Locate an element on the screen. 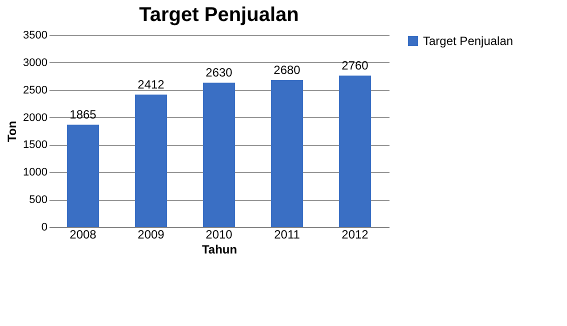 This screenshot has height=326, width=567. legend-label: Target Penjualan is located at coordinates (468, 41).